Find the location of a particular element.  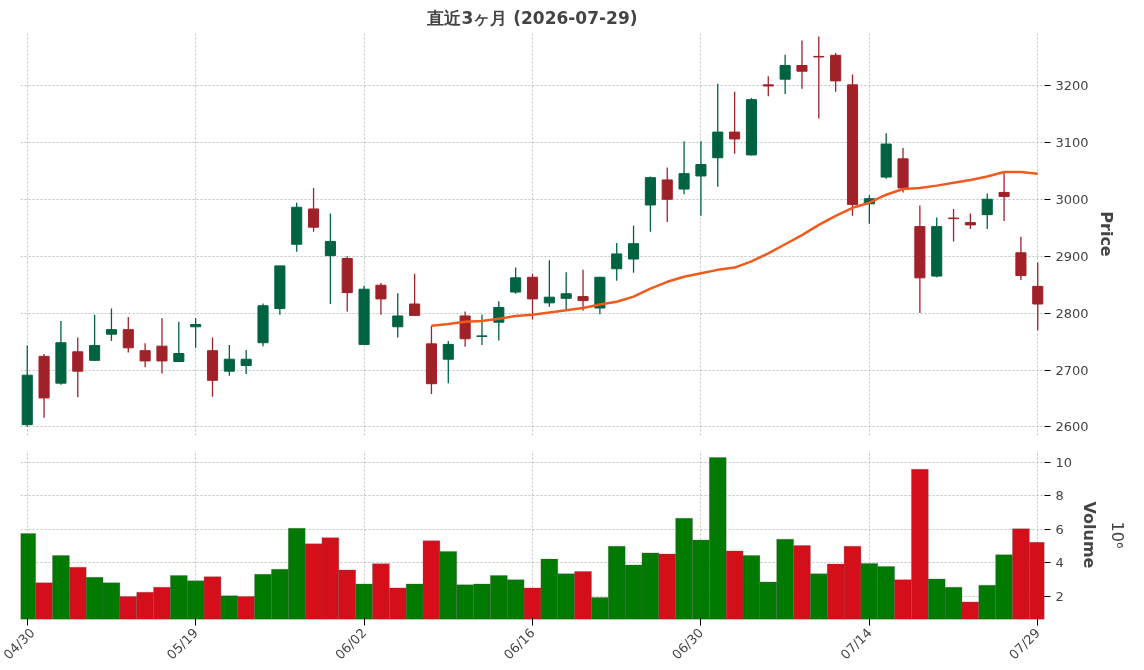

y-tick-label: 2800 is located at coordinates (1072, 313).